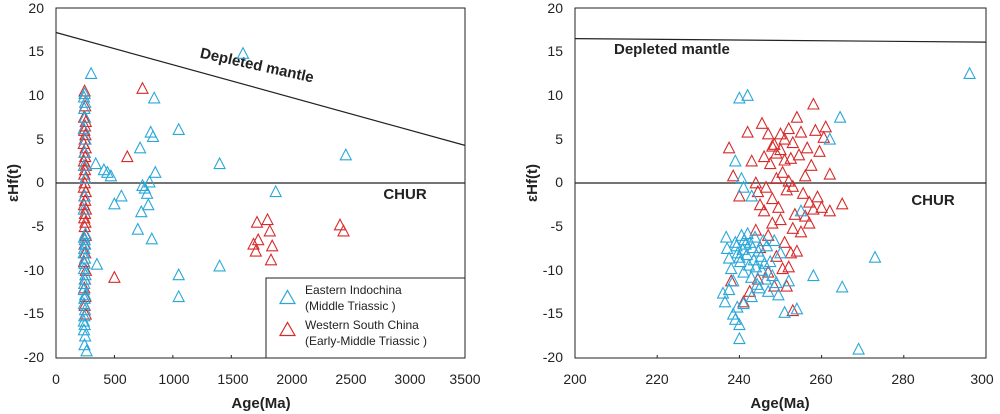 This screenshot has width=1000, height=414. Describe the element at coordinates (932, 200) in the screenshot. I see `right-chur-label: CHUR` at that location.